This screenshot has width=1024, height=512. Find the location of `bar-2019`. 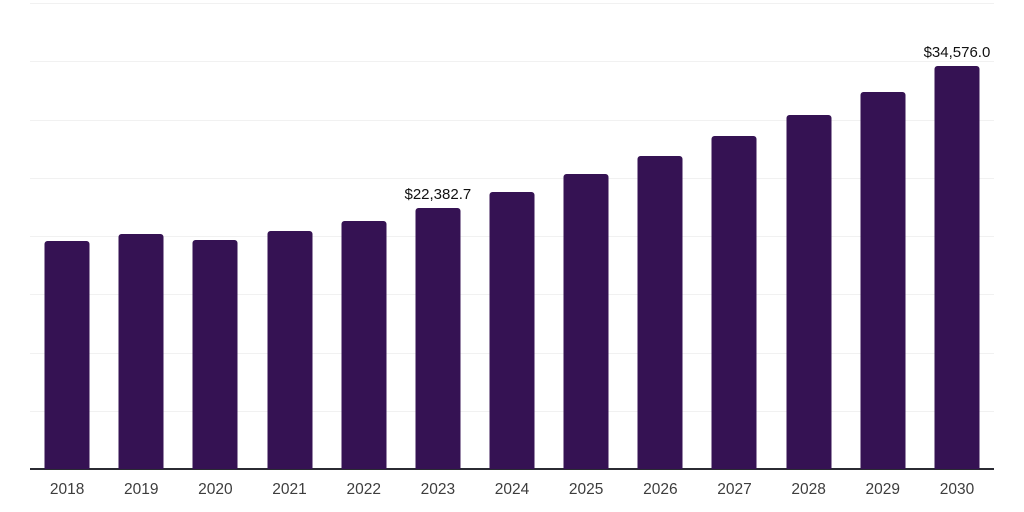

bar-2019 is located at coordinates (141, 351).